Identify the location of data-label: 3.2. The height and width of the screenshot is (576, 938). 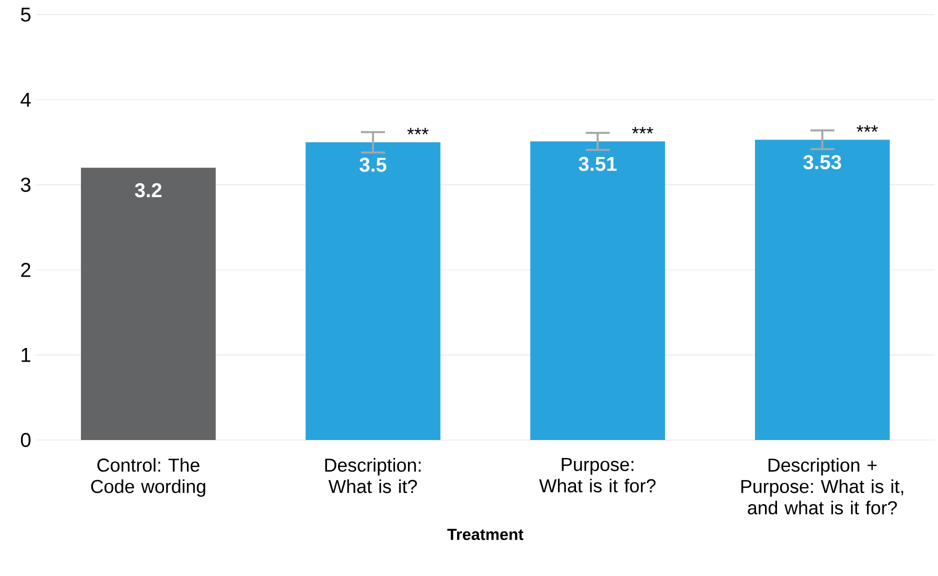
(148, 190).